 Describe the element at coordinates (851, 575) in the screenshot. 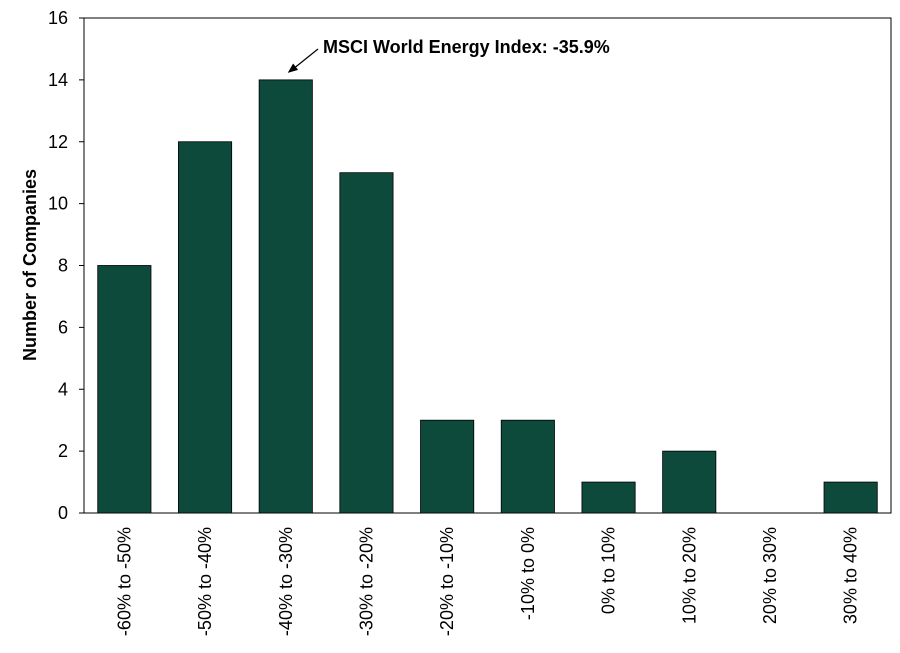

I see `x-tick-label: 30% to 40%` at that location.